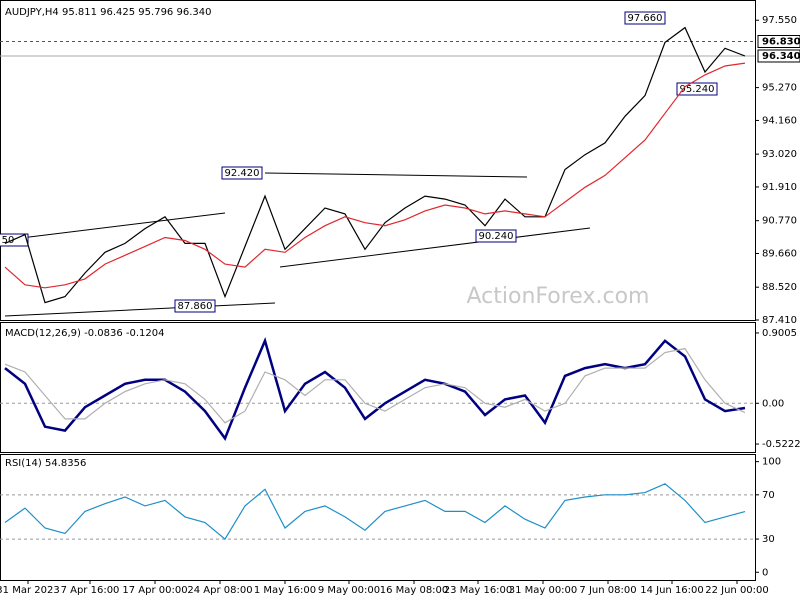 This screenshot has height=600, width=800. Describe the element at coordinates (779, 253) in the screenshot. I see `y-tick-label: 89.660` at that location.